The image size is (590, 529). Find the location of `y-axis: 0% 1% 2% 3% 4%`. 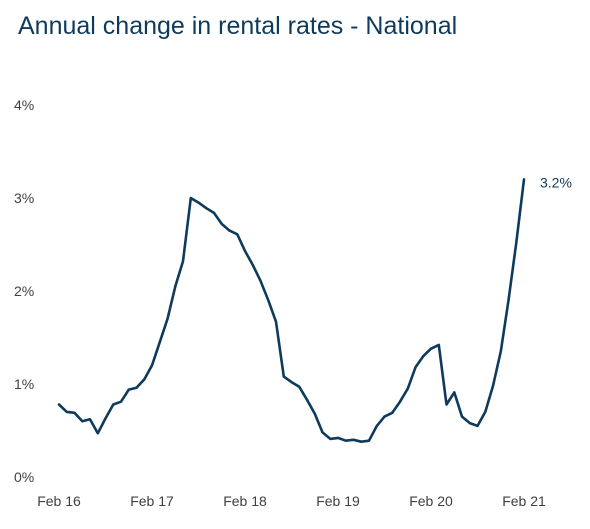

y-axis: 0% 1% 2% 3% 4% is located at coordinates (24, 291).